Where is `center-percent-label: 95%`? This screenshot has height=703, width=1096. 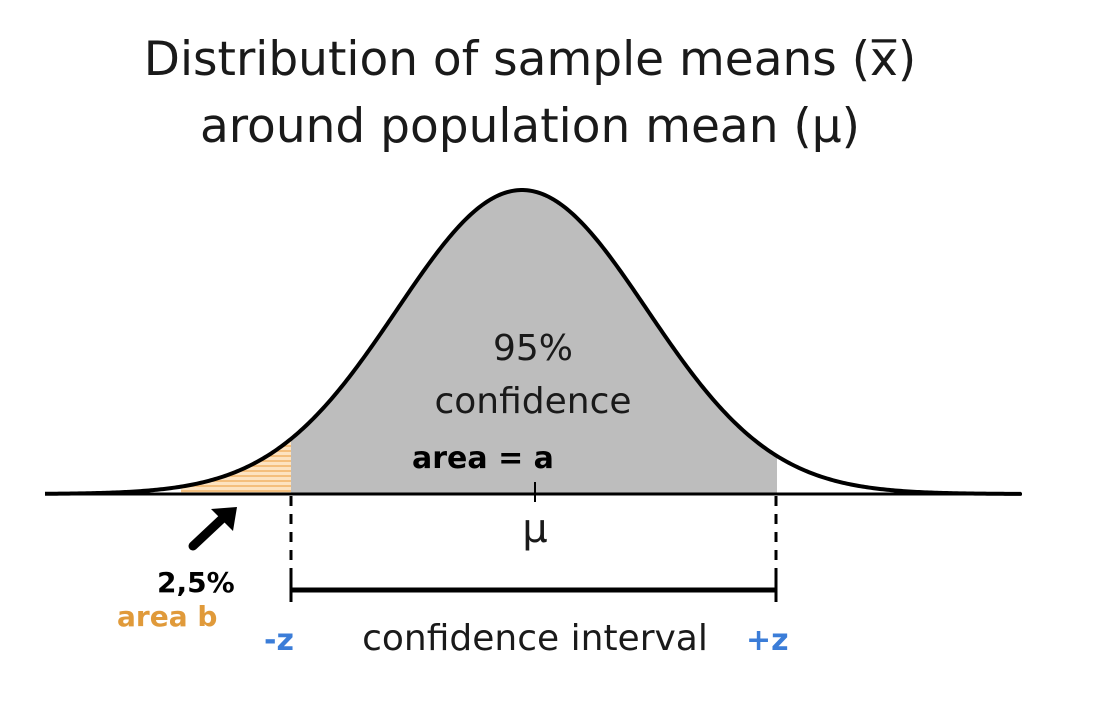 center-percent-label: 95% is located at coordinates (533, 348).